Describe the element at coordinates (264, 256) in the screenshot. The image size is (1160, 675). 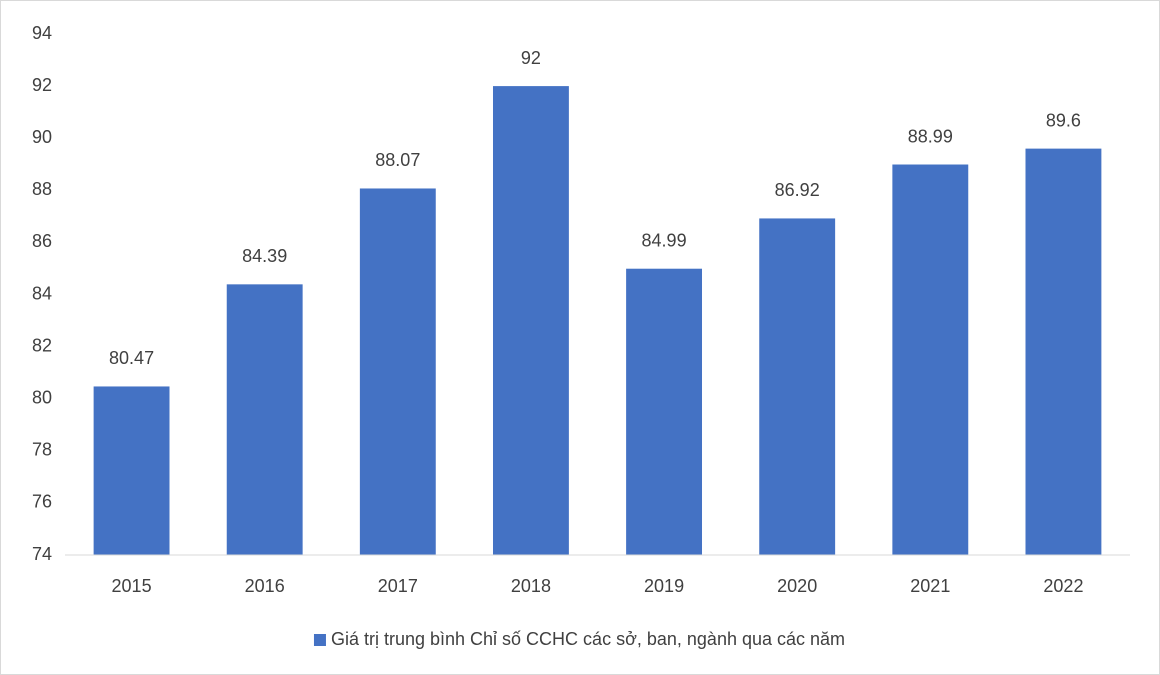
I see `data-label: 84.39` at that location.